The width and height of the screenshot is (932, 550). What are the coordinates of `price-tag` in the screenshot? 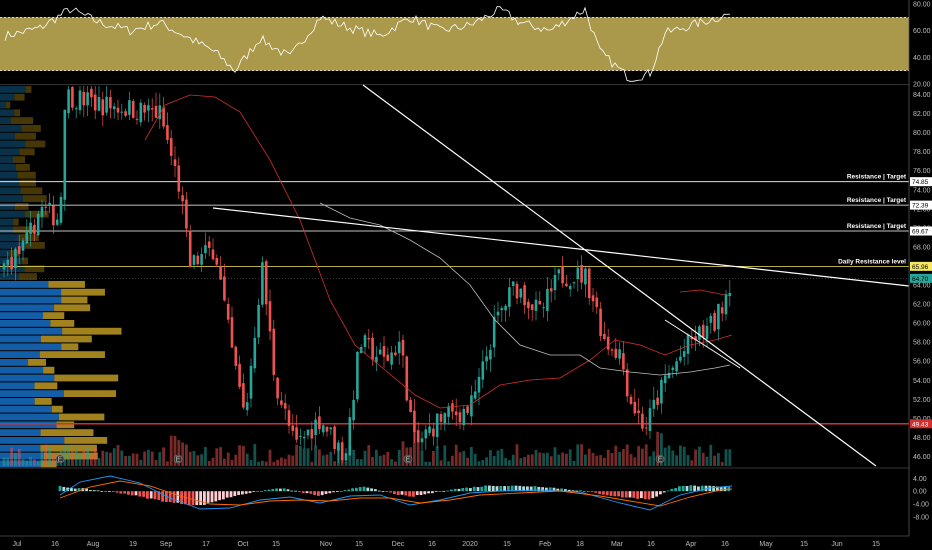 It's located at (921, 231).